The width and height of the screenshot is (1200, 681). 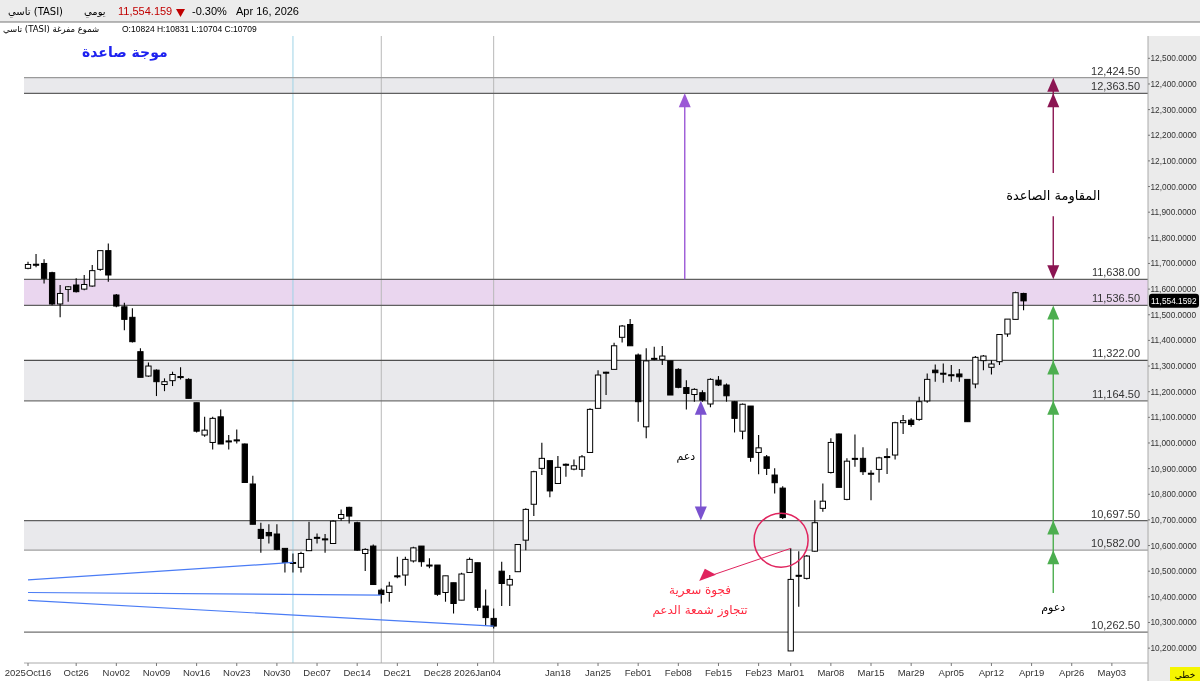 I want to click on x-tick-label: 2025Oct16, so click(x=28, y=672).